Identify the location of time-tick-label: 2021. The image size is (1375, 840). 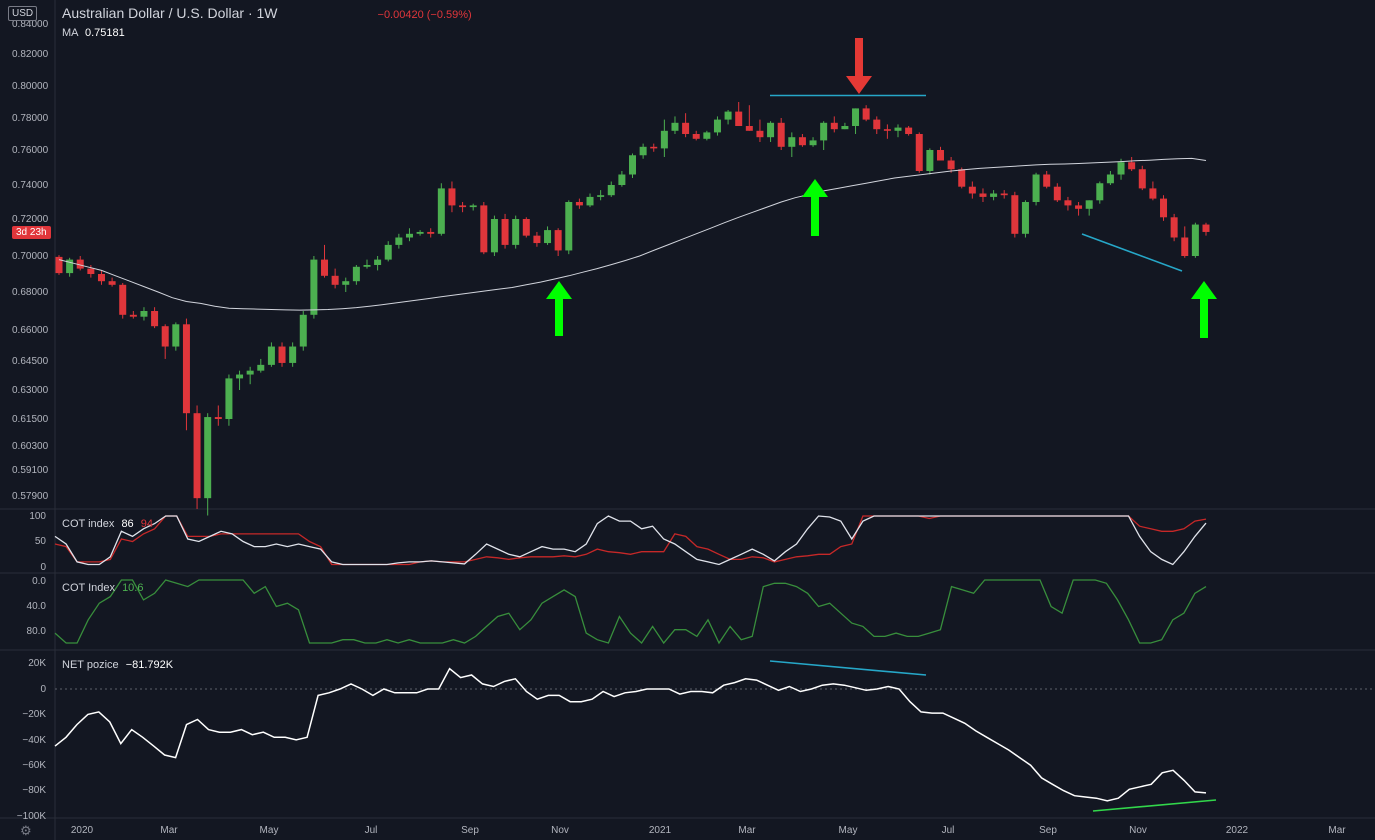
(660, 830).